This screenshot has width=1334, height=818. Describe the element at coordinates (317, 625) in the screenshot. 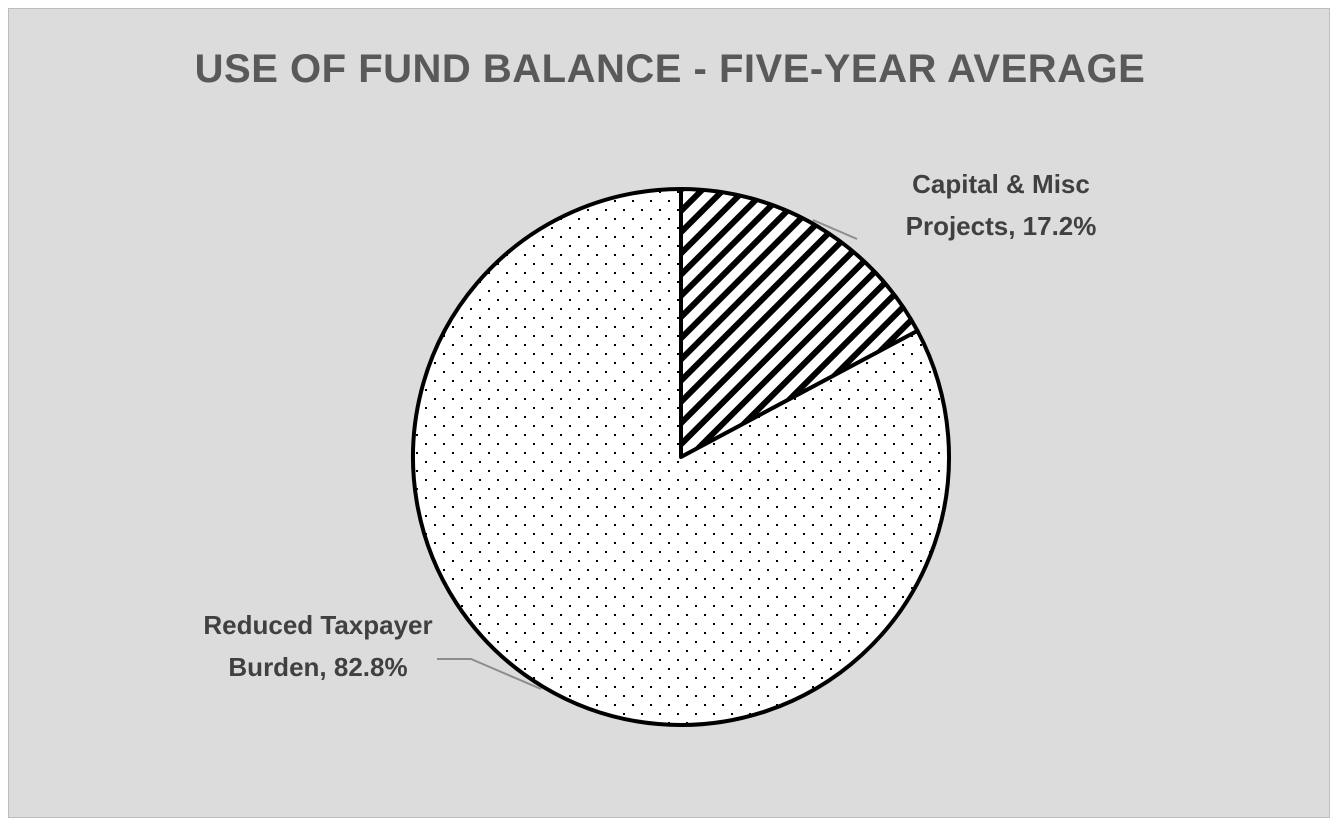

I see `data-label: Reduced Taxpayer` at that location.